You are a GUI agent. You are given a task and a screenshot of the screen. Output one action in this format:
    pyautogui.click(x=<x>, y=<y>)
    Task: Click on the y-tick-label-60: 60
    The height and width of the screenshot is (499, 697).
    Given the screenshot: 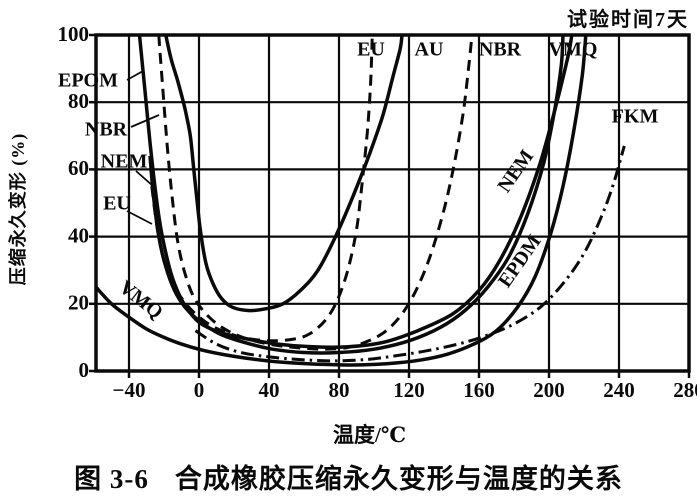 What is the action you would take?
    pyautogui.click(x=78, y=168)
    